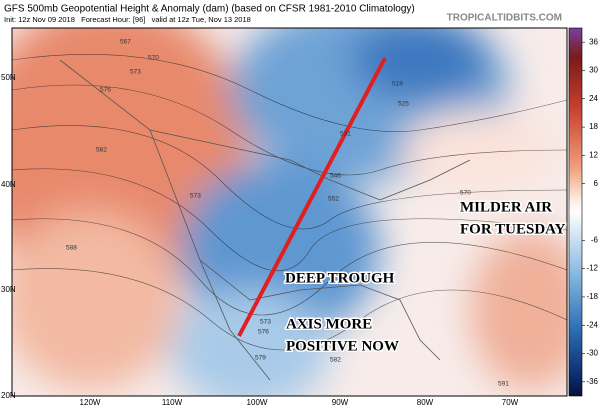 The height and width of the screenshot is (408, 600). Describe the element at coordinates (425, 402) in the screenshot. I see `lon-label: 80W` at that location.